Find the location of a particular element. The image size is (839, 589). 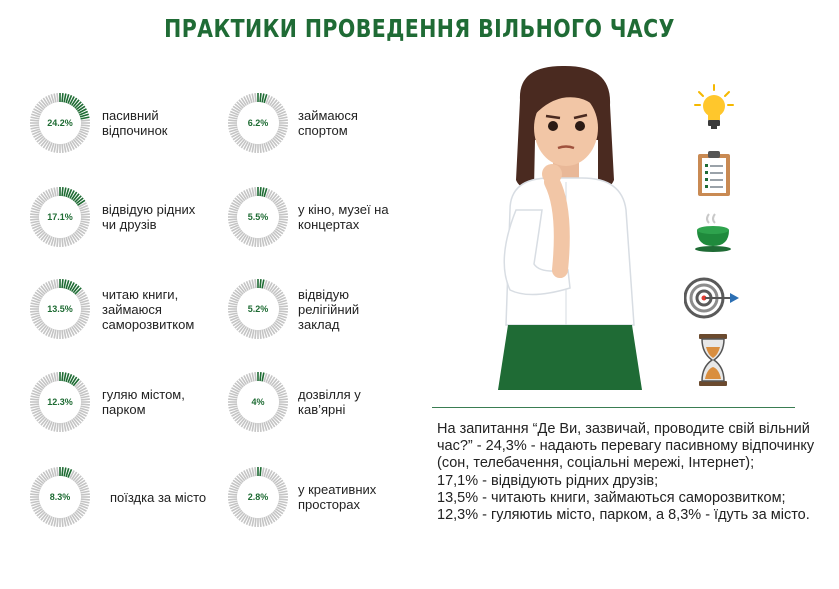

clipboard-icon is located at coordinates (714, 173).